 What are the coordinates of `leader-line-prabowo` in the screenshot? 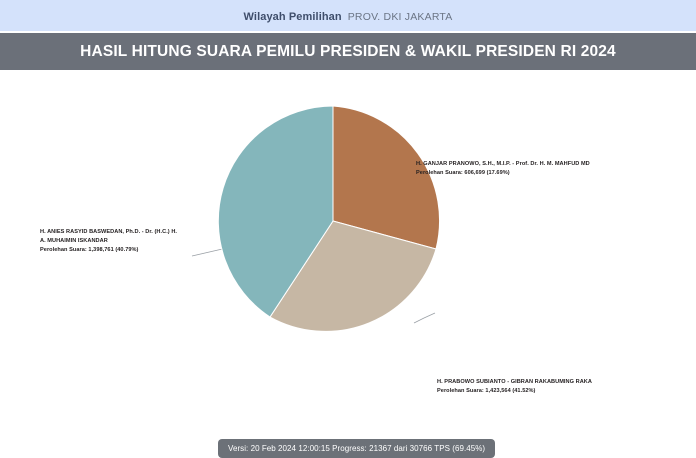 It's located at (424, 318).